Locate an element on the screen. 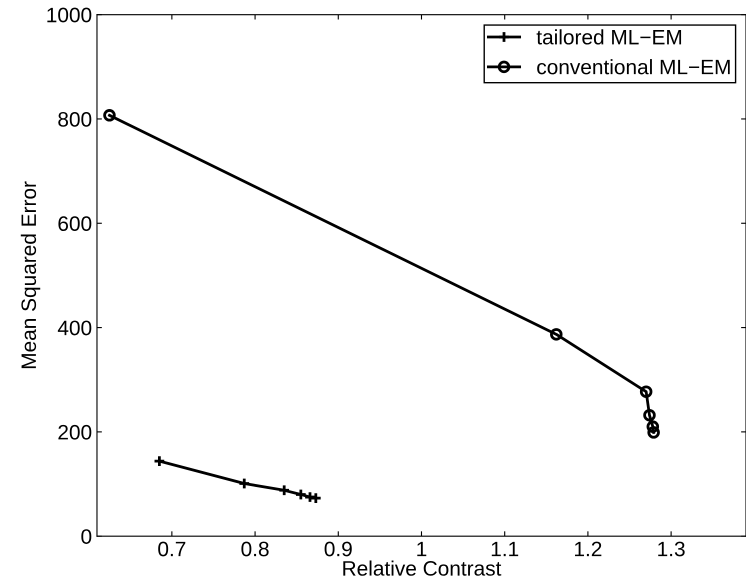  y-tick-label: 400 is located at coordinates (75, 328).